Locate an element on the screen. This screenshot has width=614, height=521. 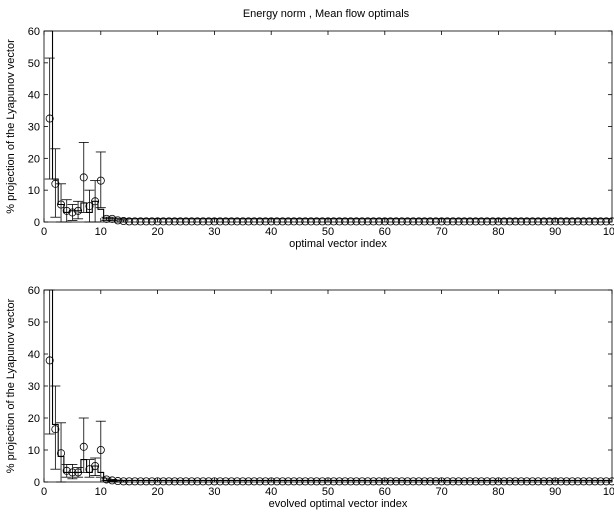
x-tick-label: 90 is located at coordinates (555, 232).